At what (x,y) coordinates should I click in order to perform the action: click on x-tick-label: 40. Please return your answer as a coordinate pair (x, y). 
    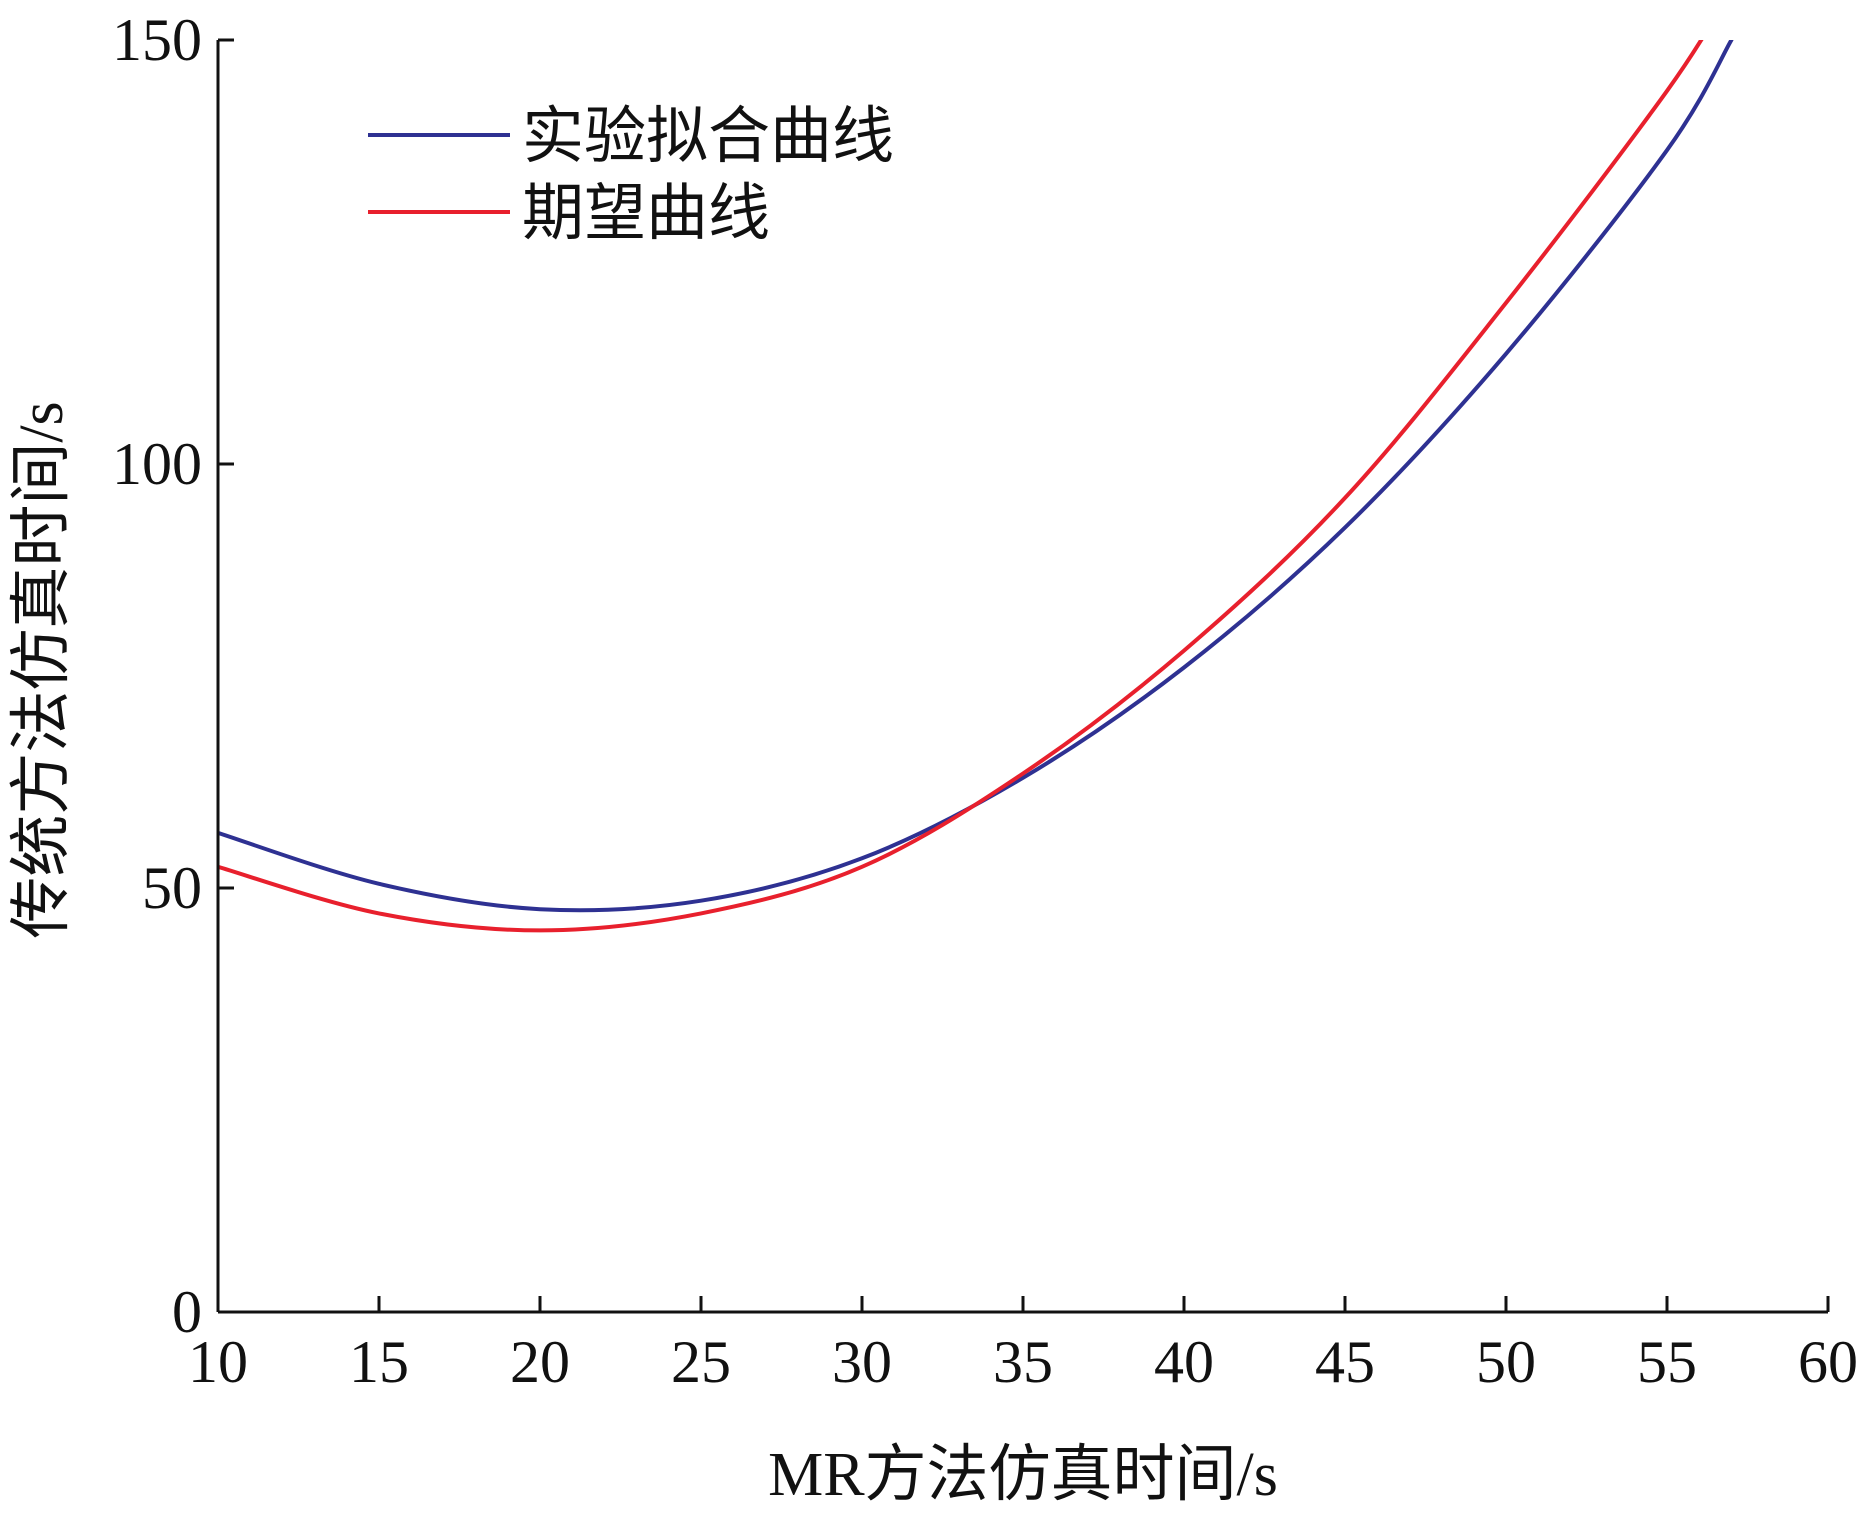
    Looking at the image, I should click on (1184, 1362).